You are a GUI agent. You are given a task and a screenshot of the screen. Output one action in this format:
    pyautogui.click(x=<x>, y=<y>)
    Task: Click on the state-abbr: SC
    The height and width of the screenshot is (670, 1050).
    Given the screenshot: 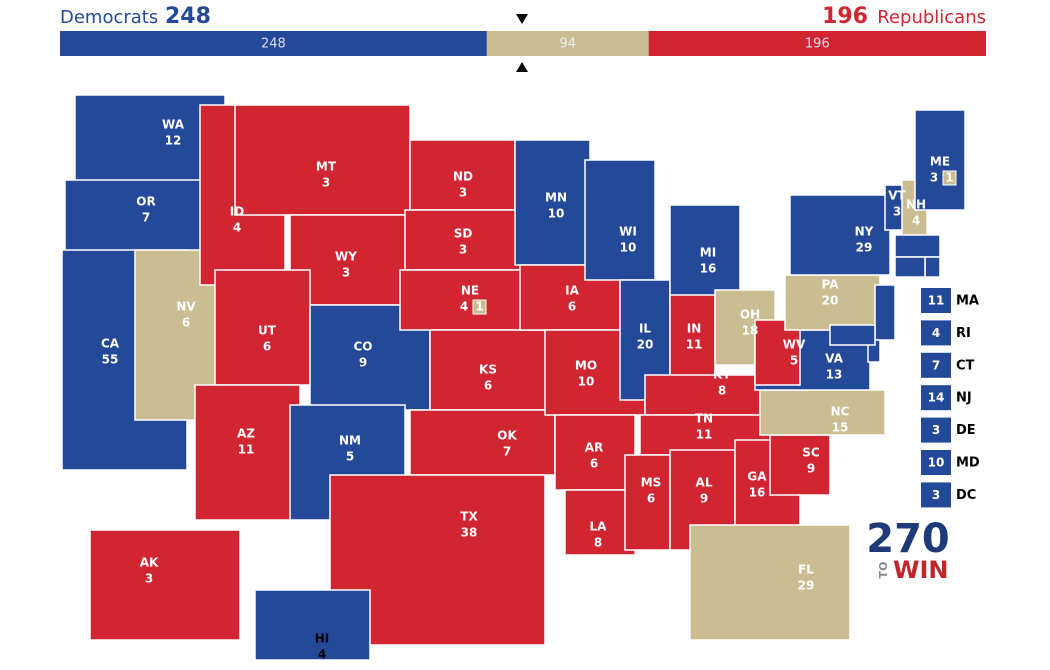 What is the action you would take?
    pyautogui.click(x=811, y=453)
    